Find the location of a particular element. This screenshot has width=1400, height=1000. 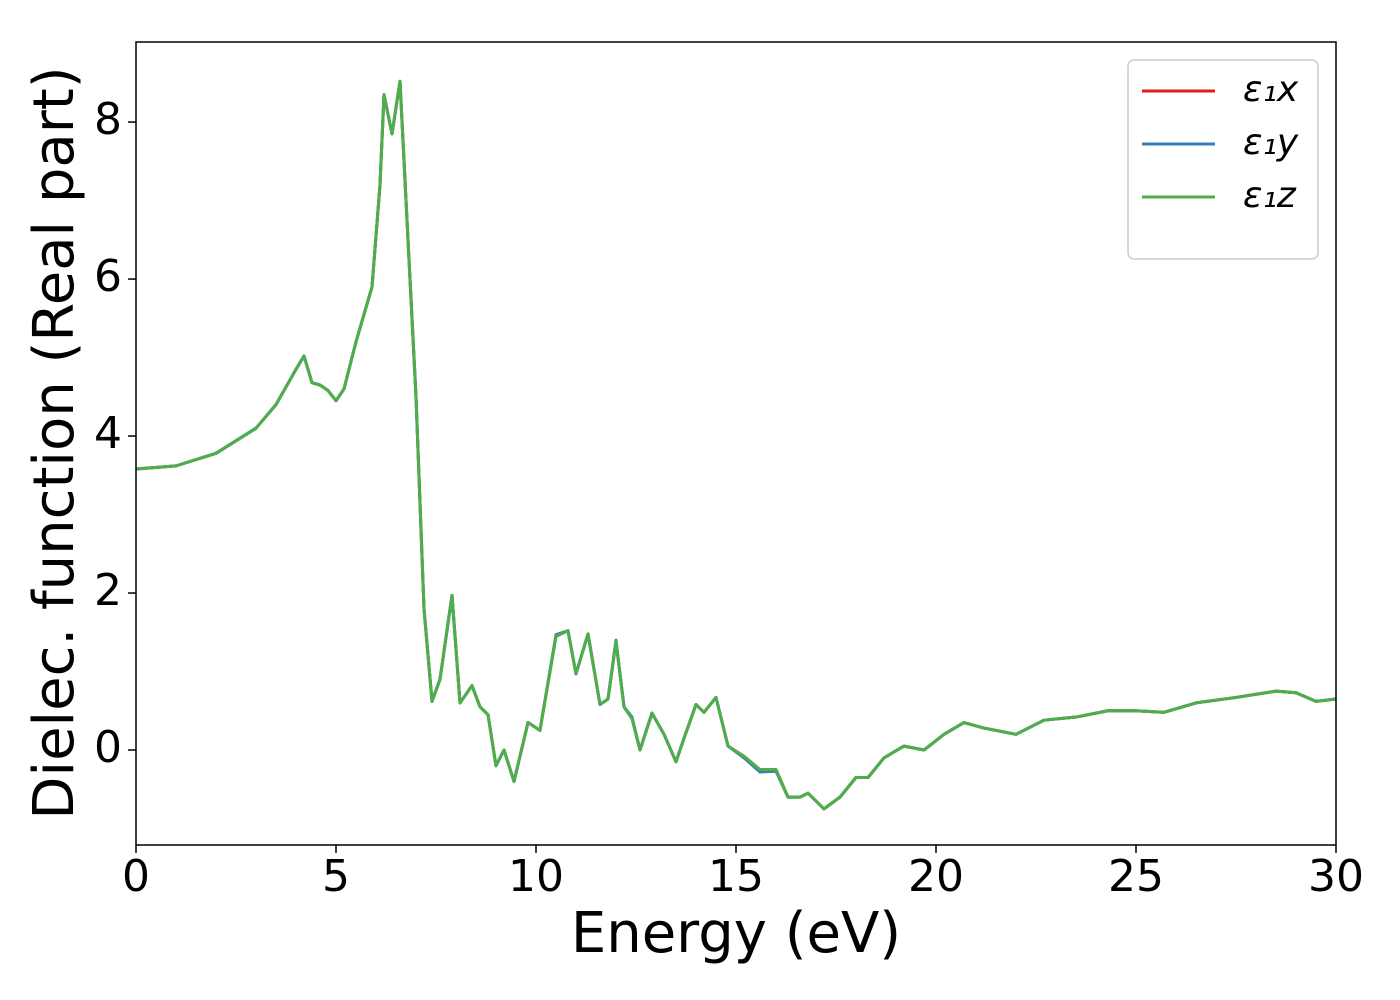

x-tick-label: 25 is located at coordinates (1136, 876).